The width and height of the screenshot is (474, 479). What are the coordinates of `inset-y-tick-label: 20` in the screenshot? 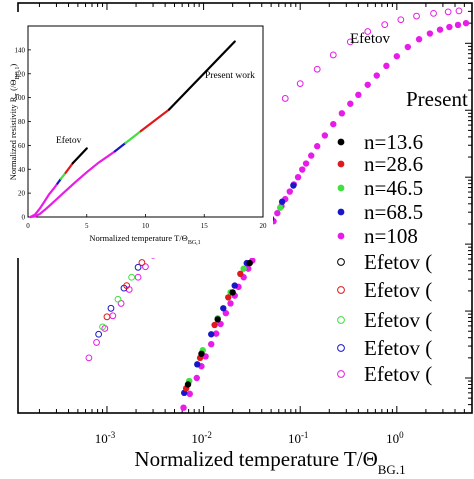 It's located at (22, 194).